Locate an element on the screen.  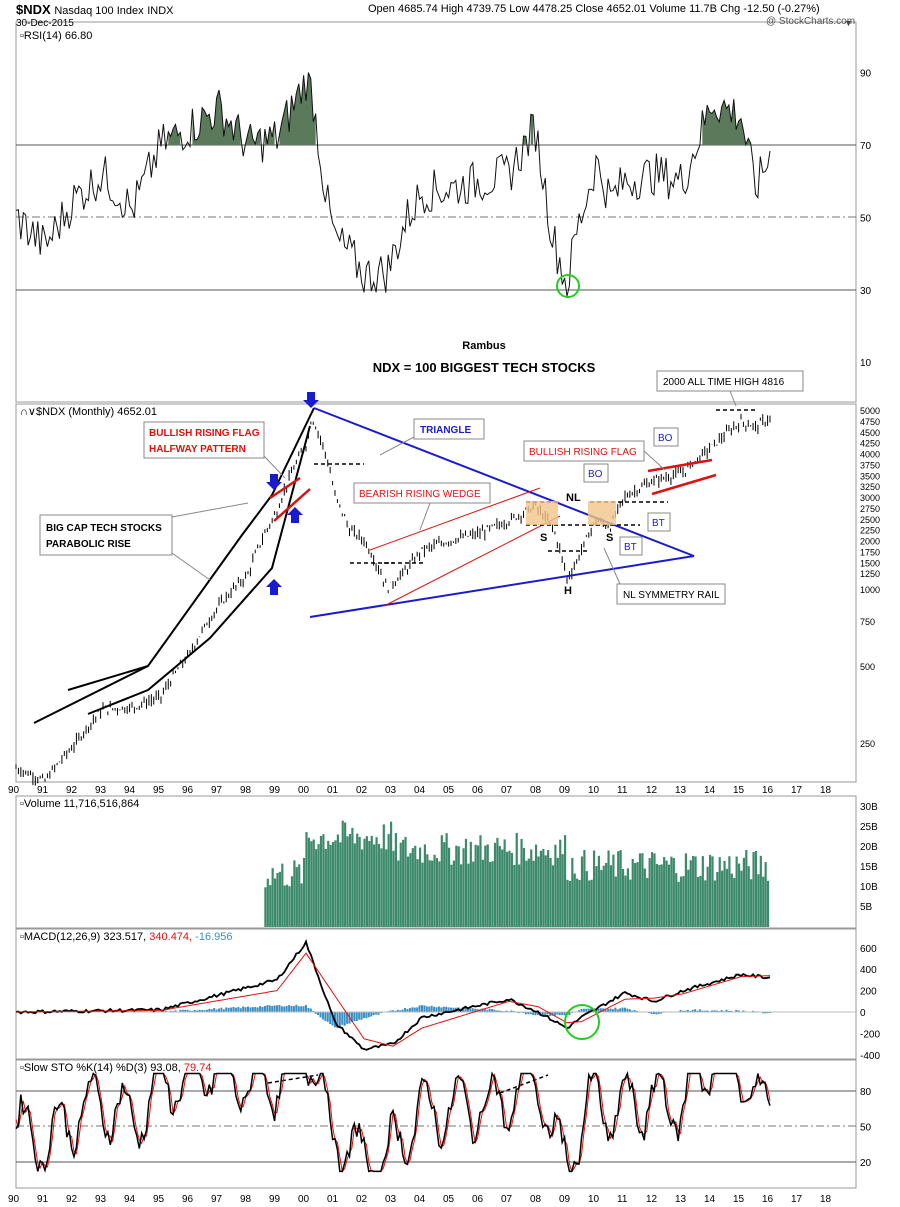
sto-tick: 20 is located at coordinates (866, 1163).